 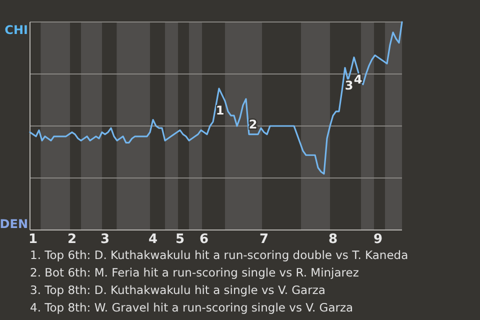 I want to click on x-tick-label: 7, so click(x=264, y=239).